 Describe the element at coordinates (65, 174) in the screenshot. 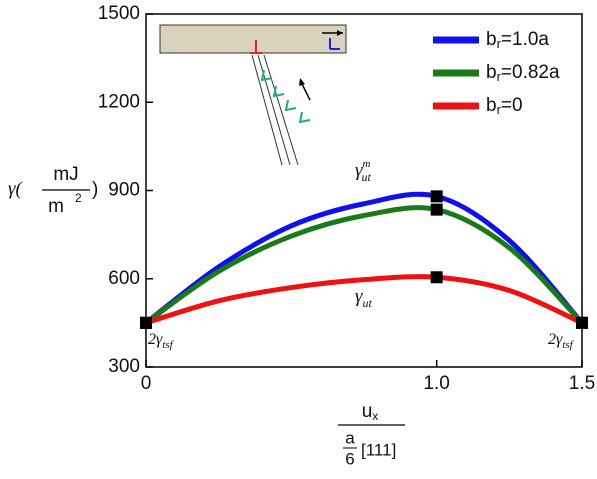

I see `y-label-numerator: mJ` at that location.